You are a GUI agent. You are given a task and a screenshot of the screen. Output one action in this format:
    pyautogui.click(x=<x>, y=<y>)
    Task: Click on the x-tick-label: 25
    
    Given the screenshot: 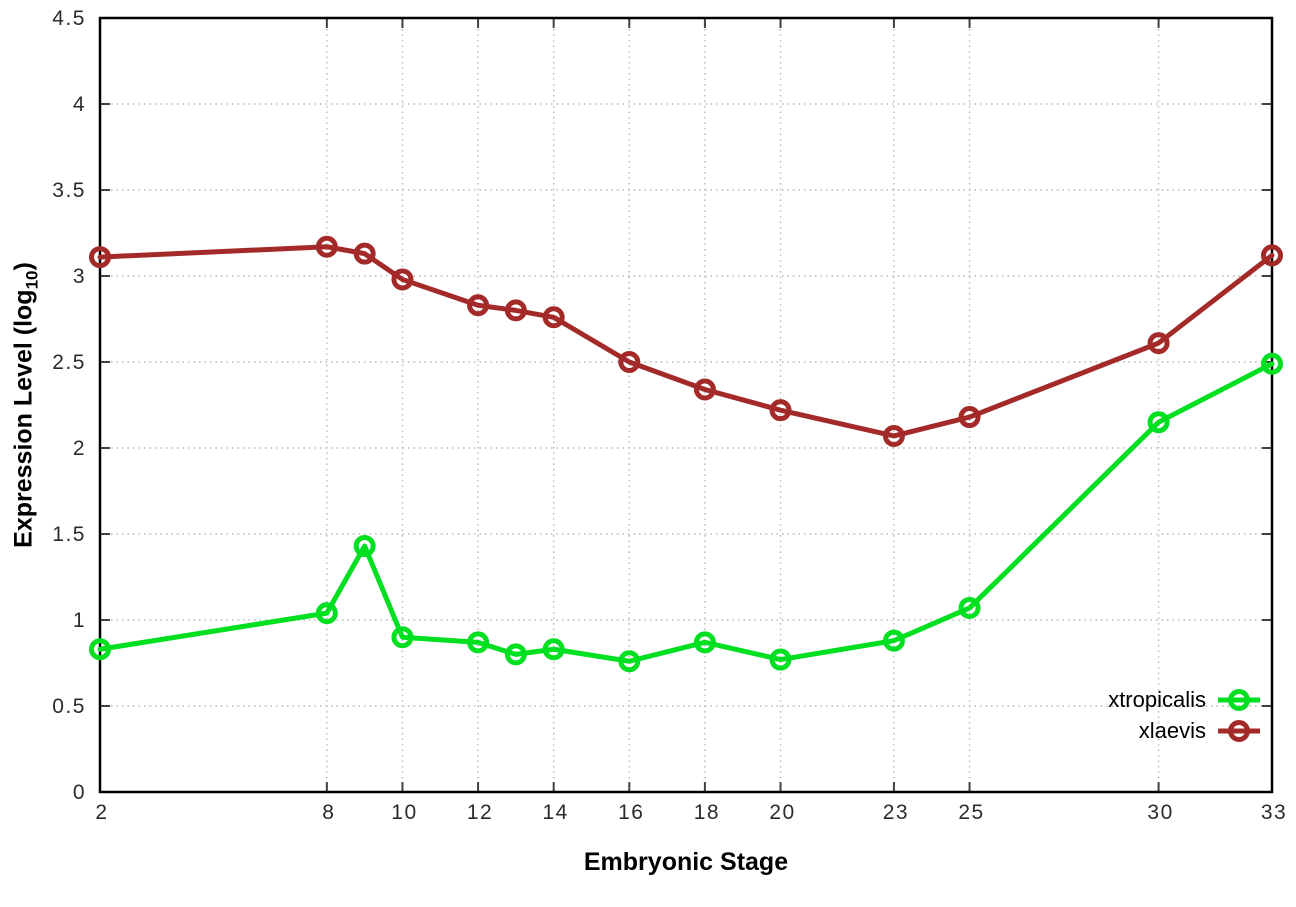 What is the action you would take?
    pyautogui.click(x=971, y=812)
    